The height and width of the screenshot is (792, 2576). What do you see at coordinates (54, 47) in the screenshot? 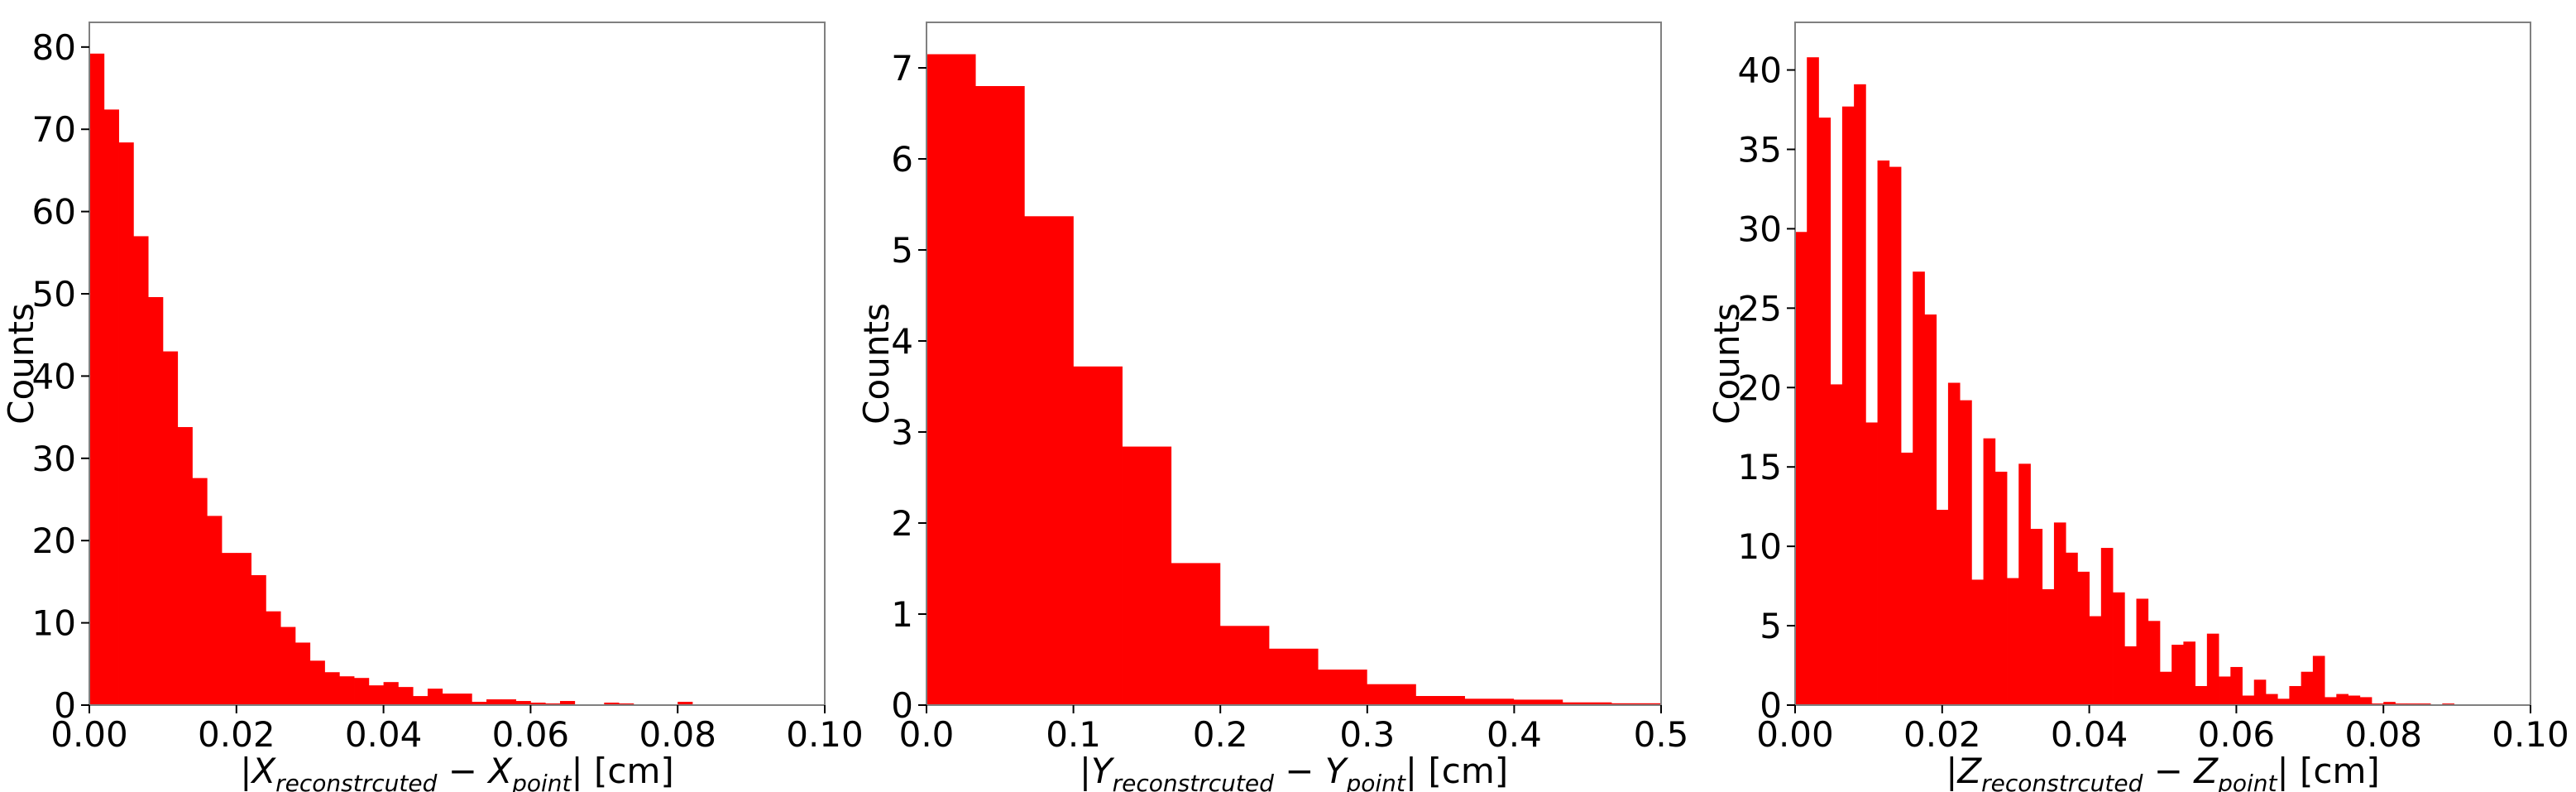
I see `y-tick-label: 80` at bounding box center [54, 47].